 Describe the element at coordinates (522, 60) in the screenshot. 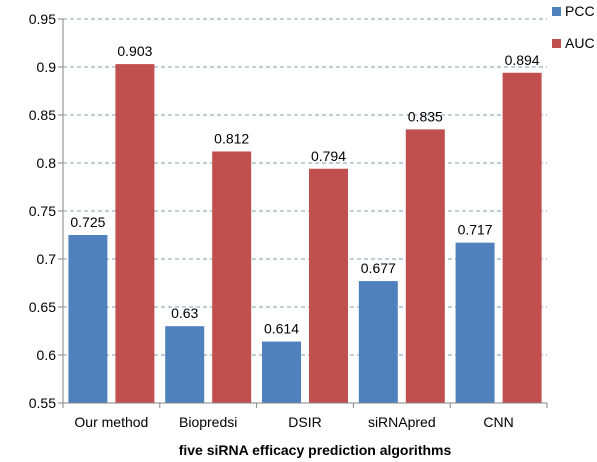

I see `data-label: 0.894` at that location.